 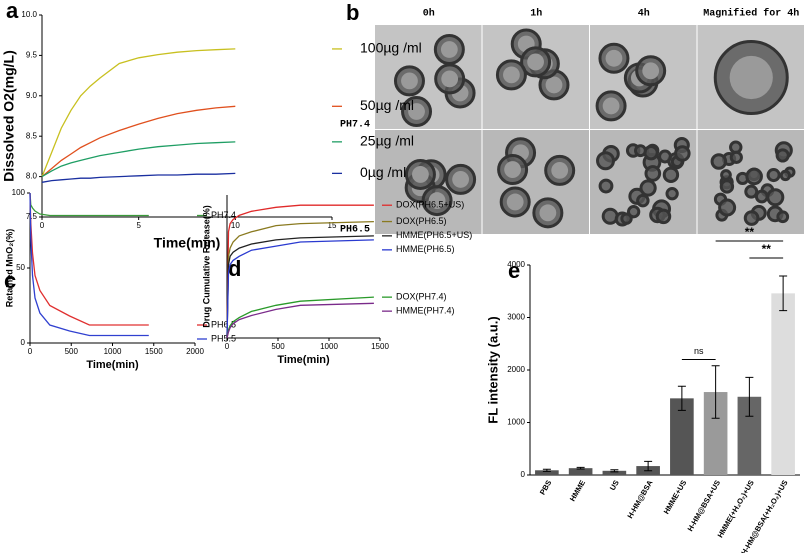 I want to click on legend-label: HMME(PH7.4), so click(x=425, y=311).